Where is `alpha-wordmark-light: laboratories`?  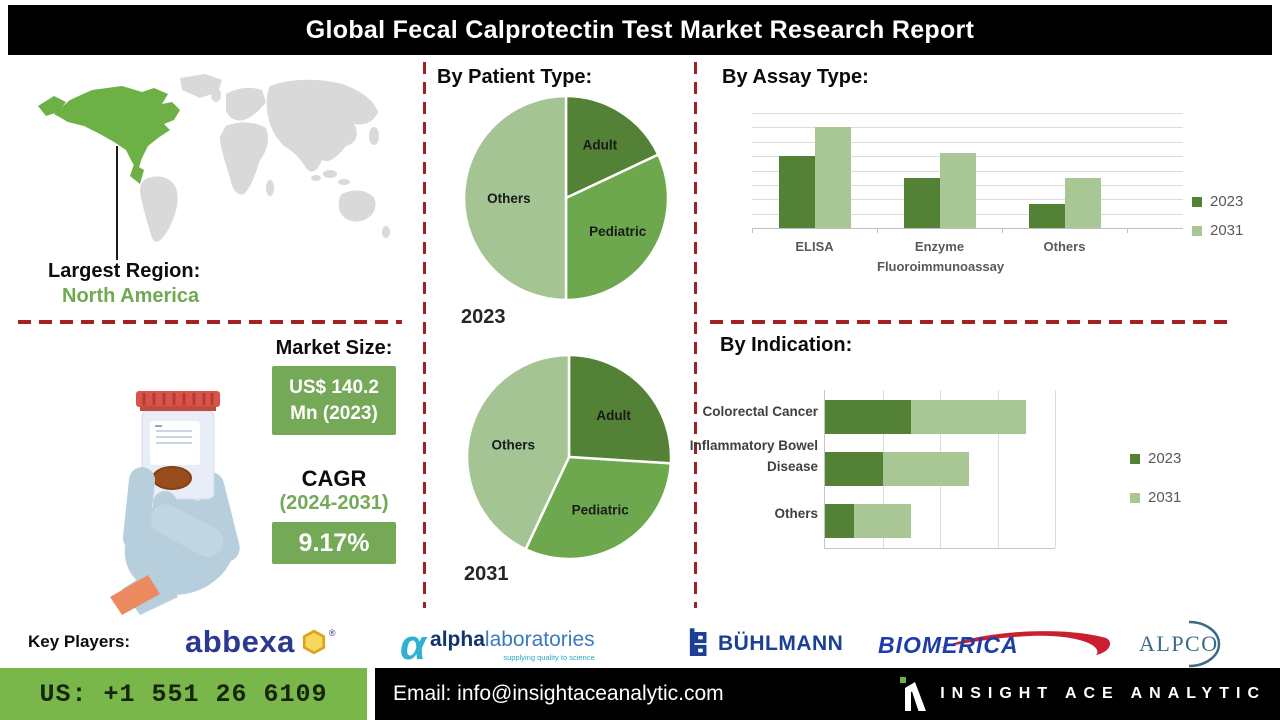 alpha-wordmark-light: laboratories is located at coordinates (539, 639).